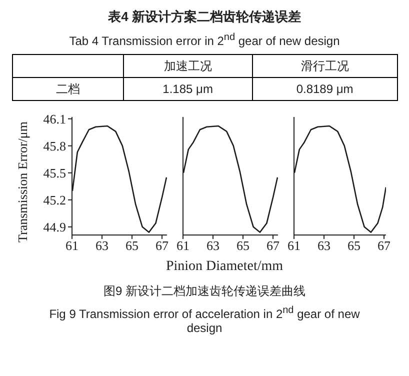 The image size is (409, 376). What do you see at coordinates (54, 200) in the screenshot?
I see `y-tick-label: 45.2` at bounding box center [54, 200].